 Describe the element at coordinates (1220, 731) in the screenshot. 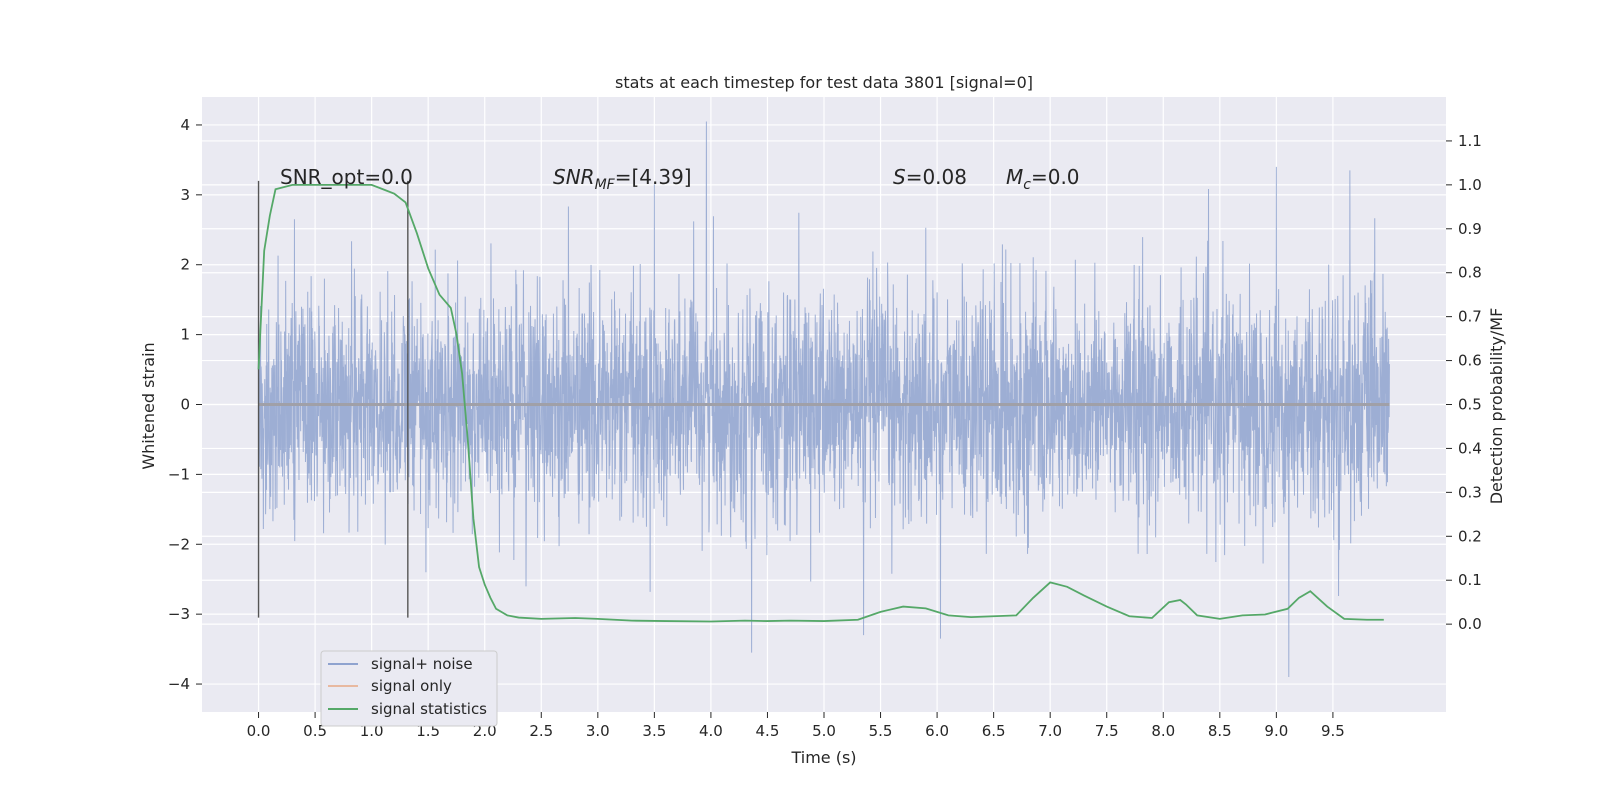

I see `x-tick-label: 8.5` at that location.